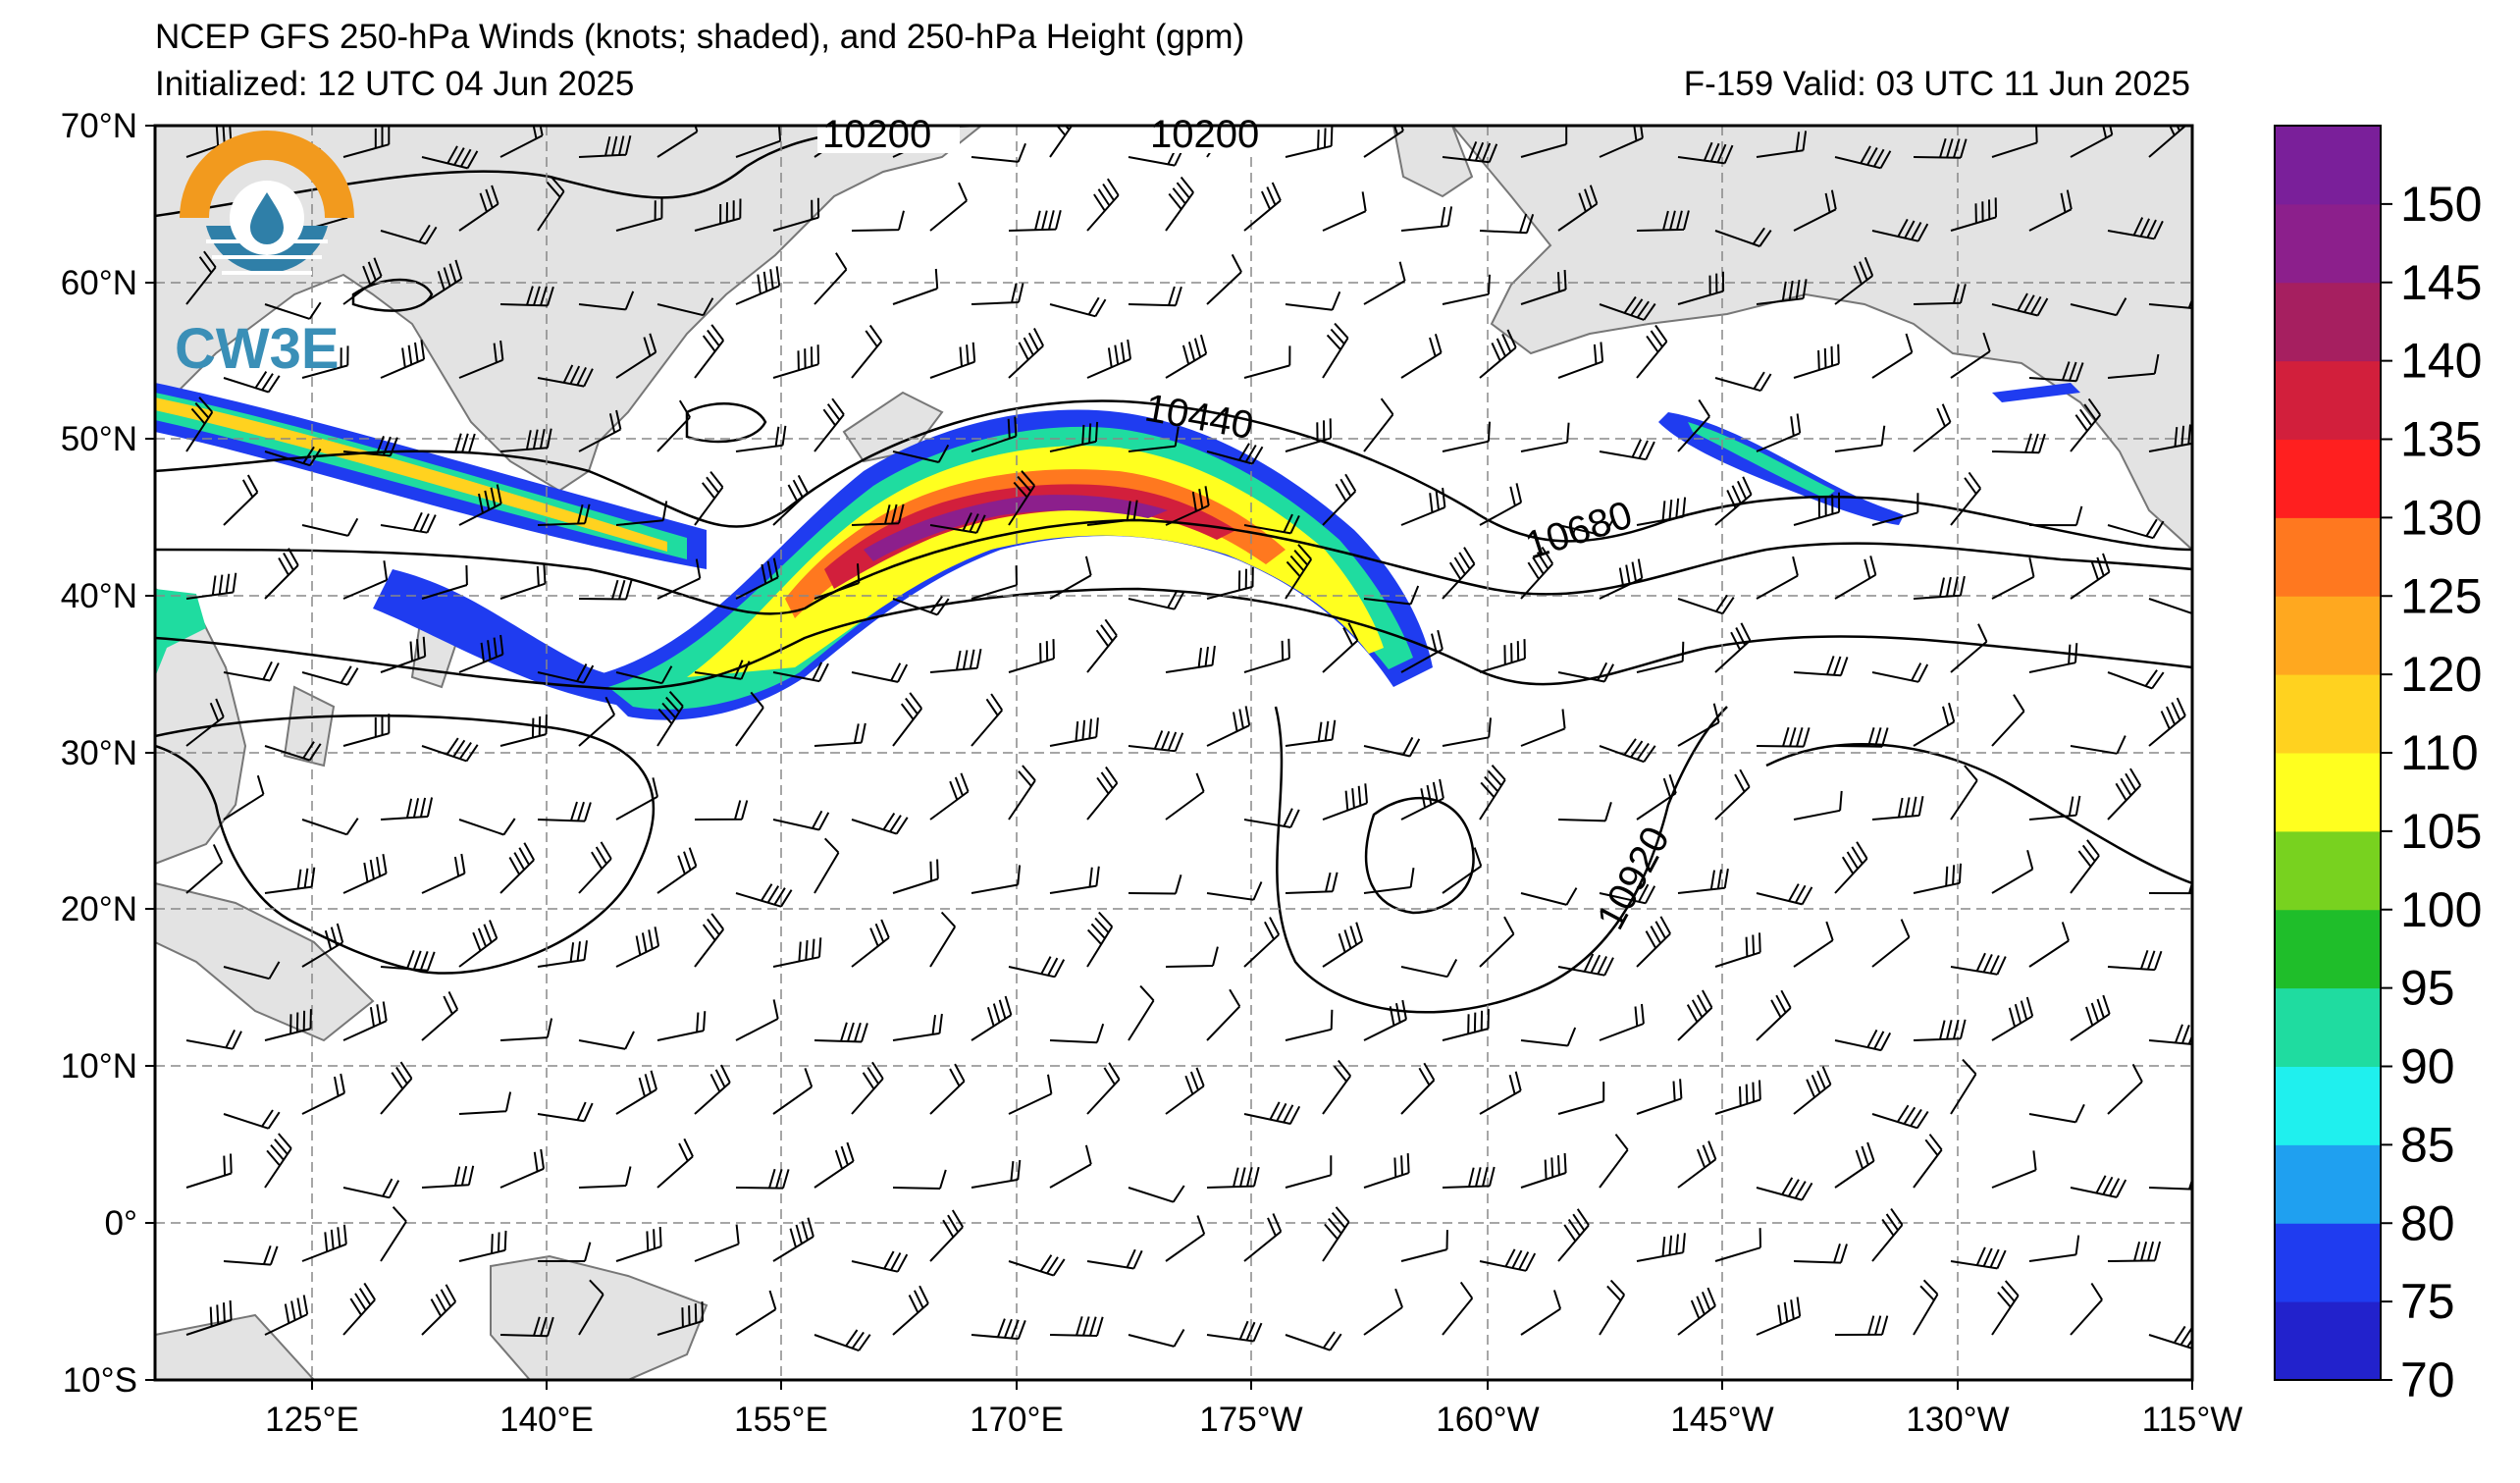  Describe the element at coordinates (99, 1067) in the screenshot. I see `lat-label-10n: 10°N` at that location.